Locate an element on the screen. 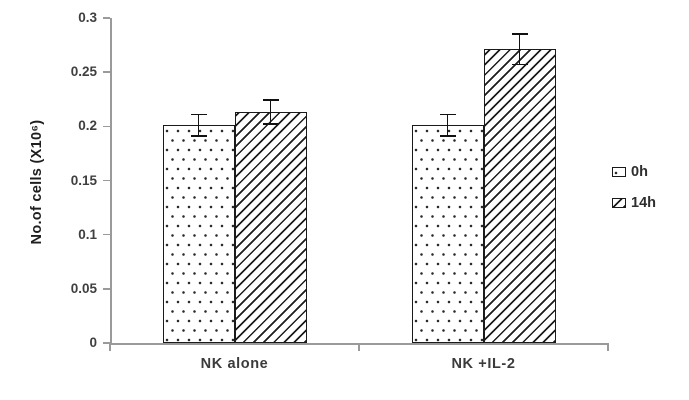  bar-0h-NK-alone is located at coordinates (198, 234).